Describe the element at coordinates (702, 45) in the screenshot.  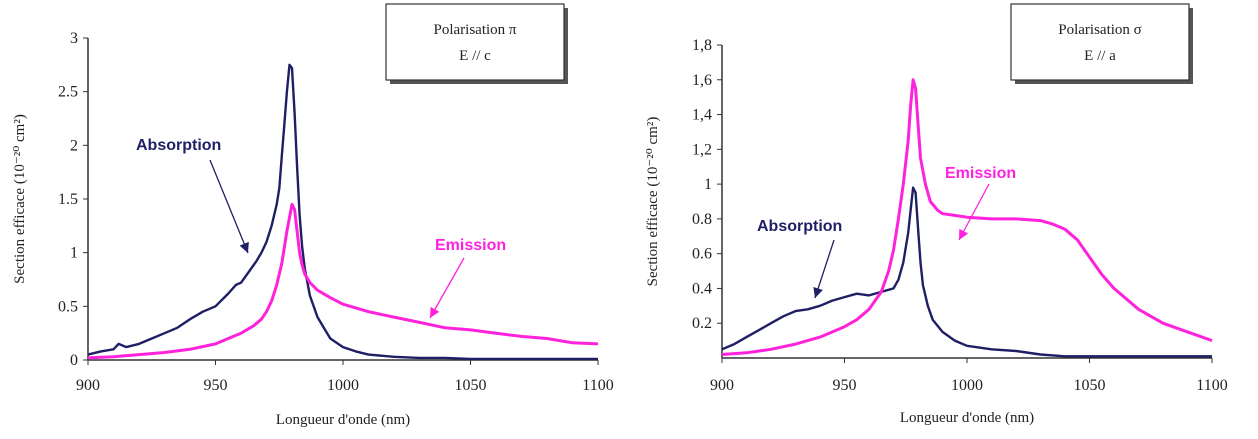
I see `y-tick-label: 1,8` at that location.